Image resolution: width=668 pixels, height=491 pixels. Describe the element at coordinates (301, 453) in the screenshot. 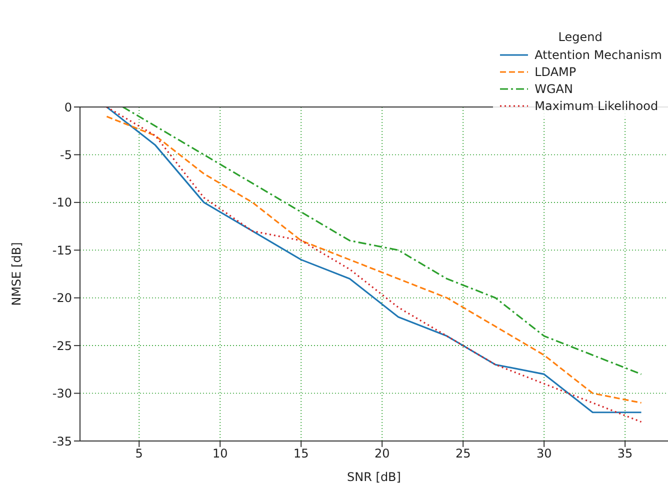

I see `x-tick-label: 15` at that location.